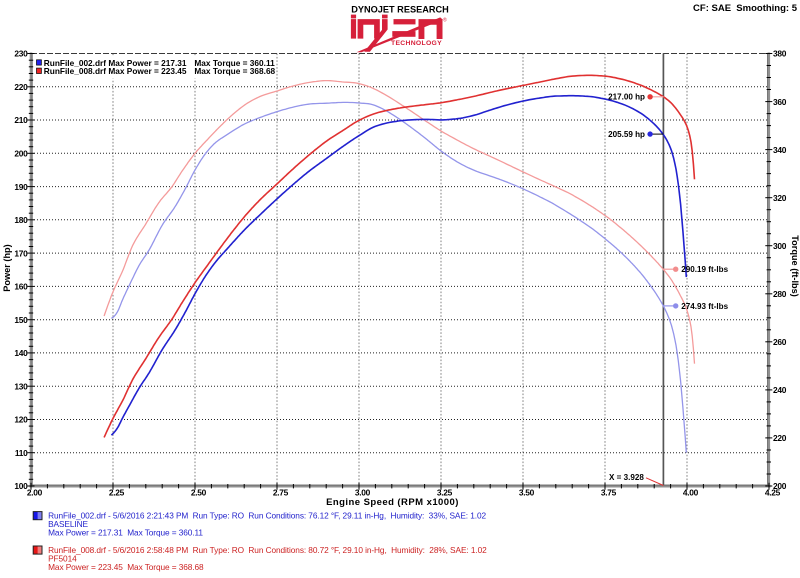 The height and width of the screenshot is (578, 800). What do you see at coordinates (115, 71) in the screenshot?
I see `svg-text:RunFile_008.drf Max Power = 22: RunFile_008.drf Max Power = 223.45` at bounding box center [115, 71].